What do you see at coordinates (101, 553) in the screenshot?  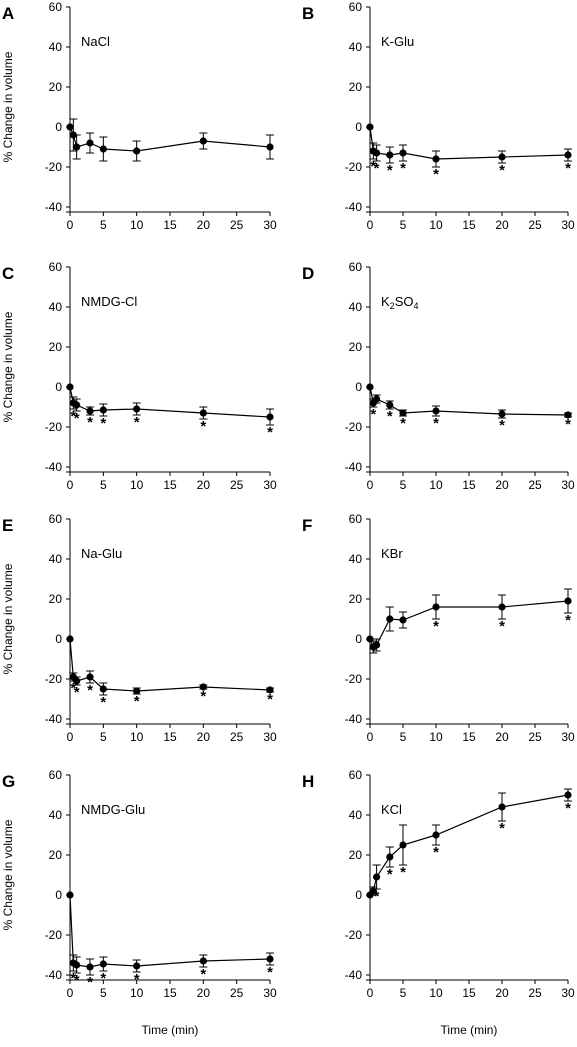 I see `condition-label: Na-Glu` at bounding box center [101, 553].